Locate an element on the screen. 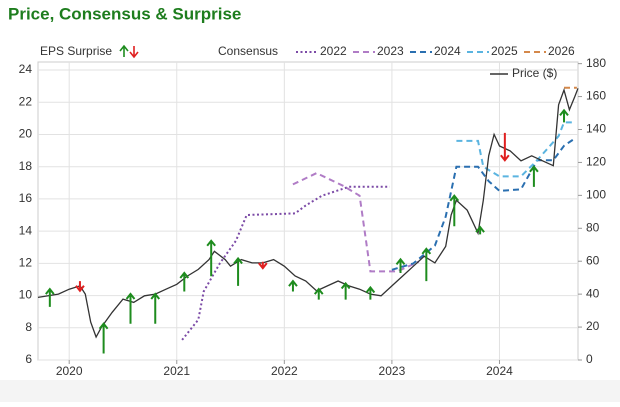 This screenshot has width=620, height=407. legend-down-arrow is located at coordinates (134, 52).